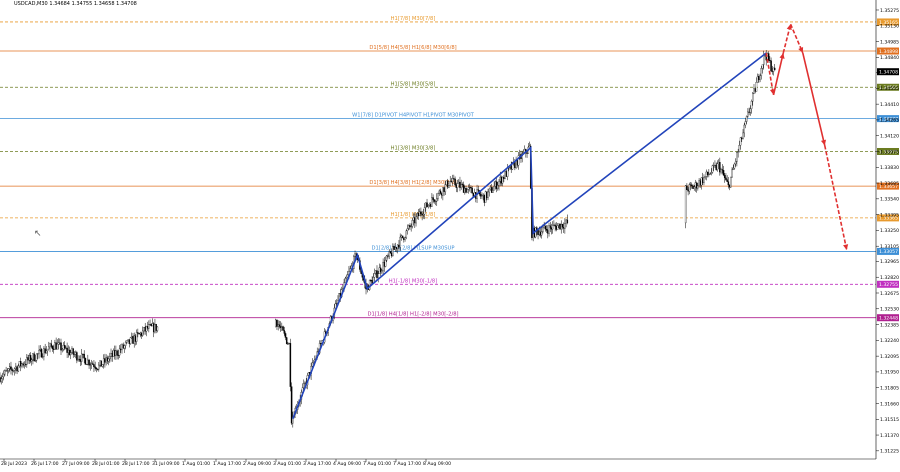 Image resolution: width=900 pixels, height=472 pixels. I want to click on forecast-segment, so click(778, 74).